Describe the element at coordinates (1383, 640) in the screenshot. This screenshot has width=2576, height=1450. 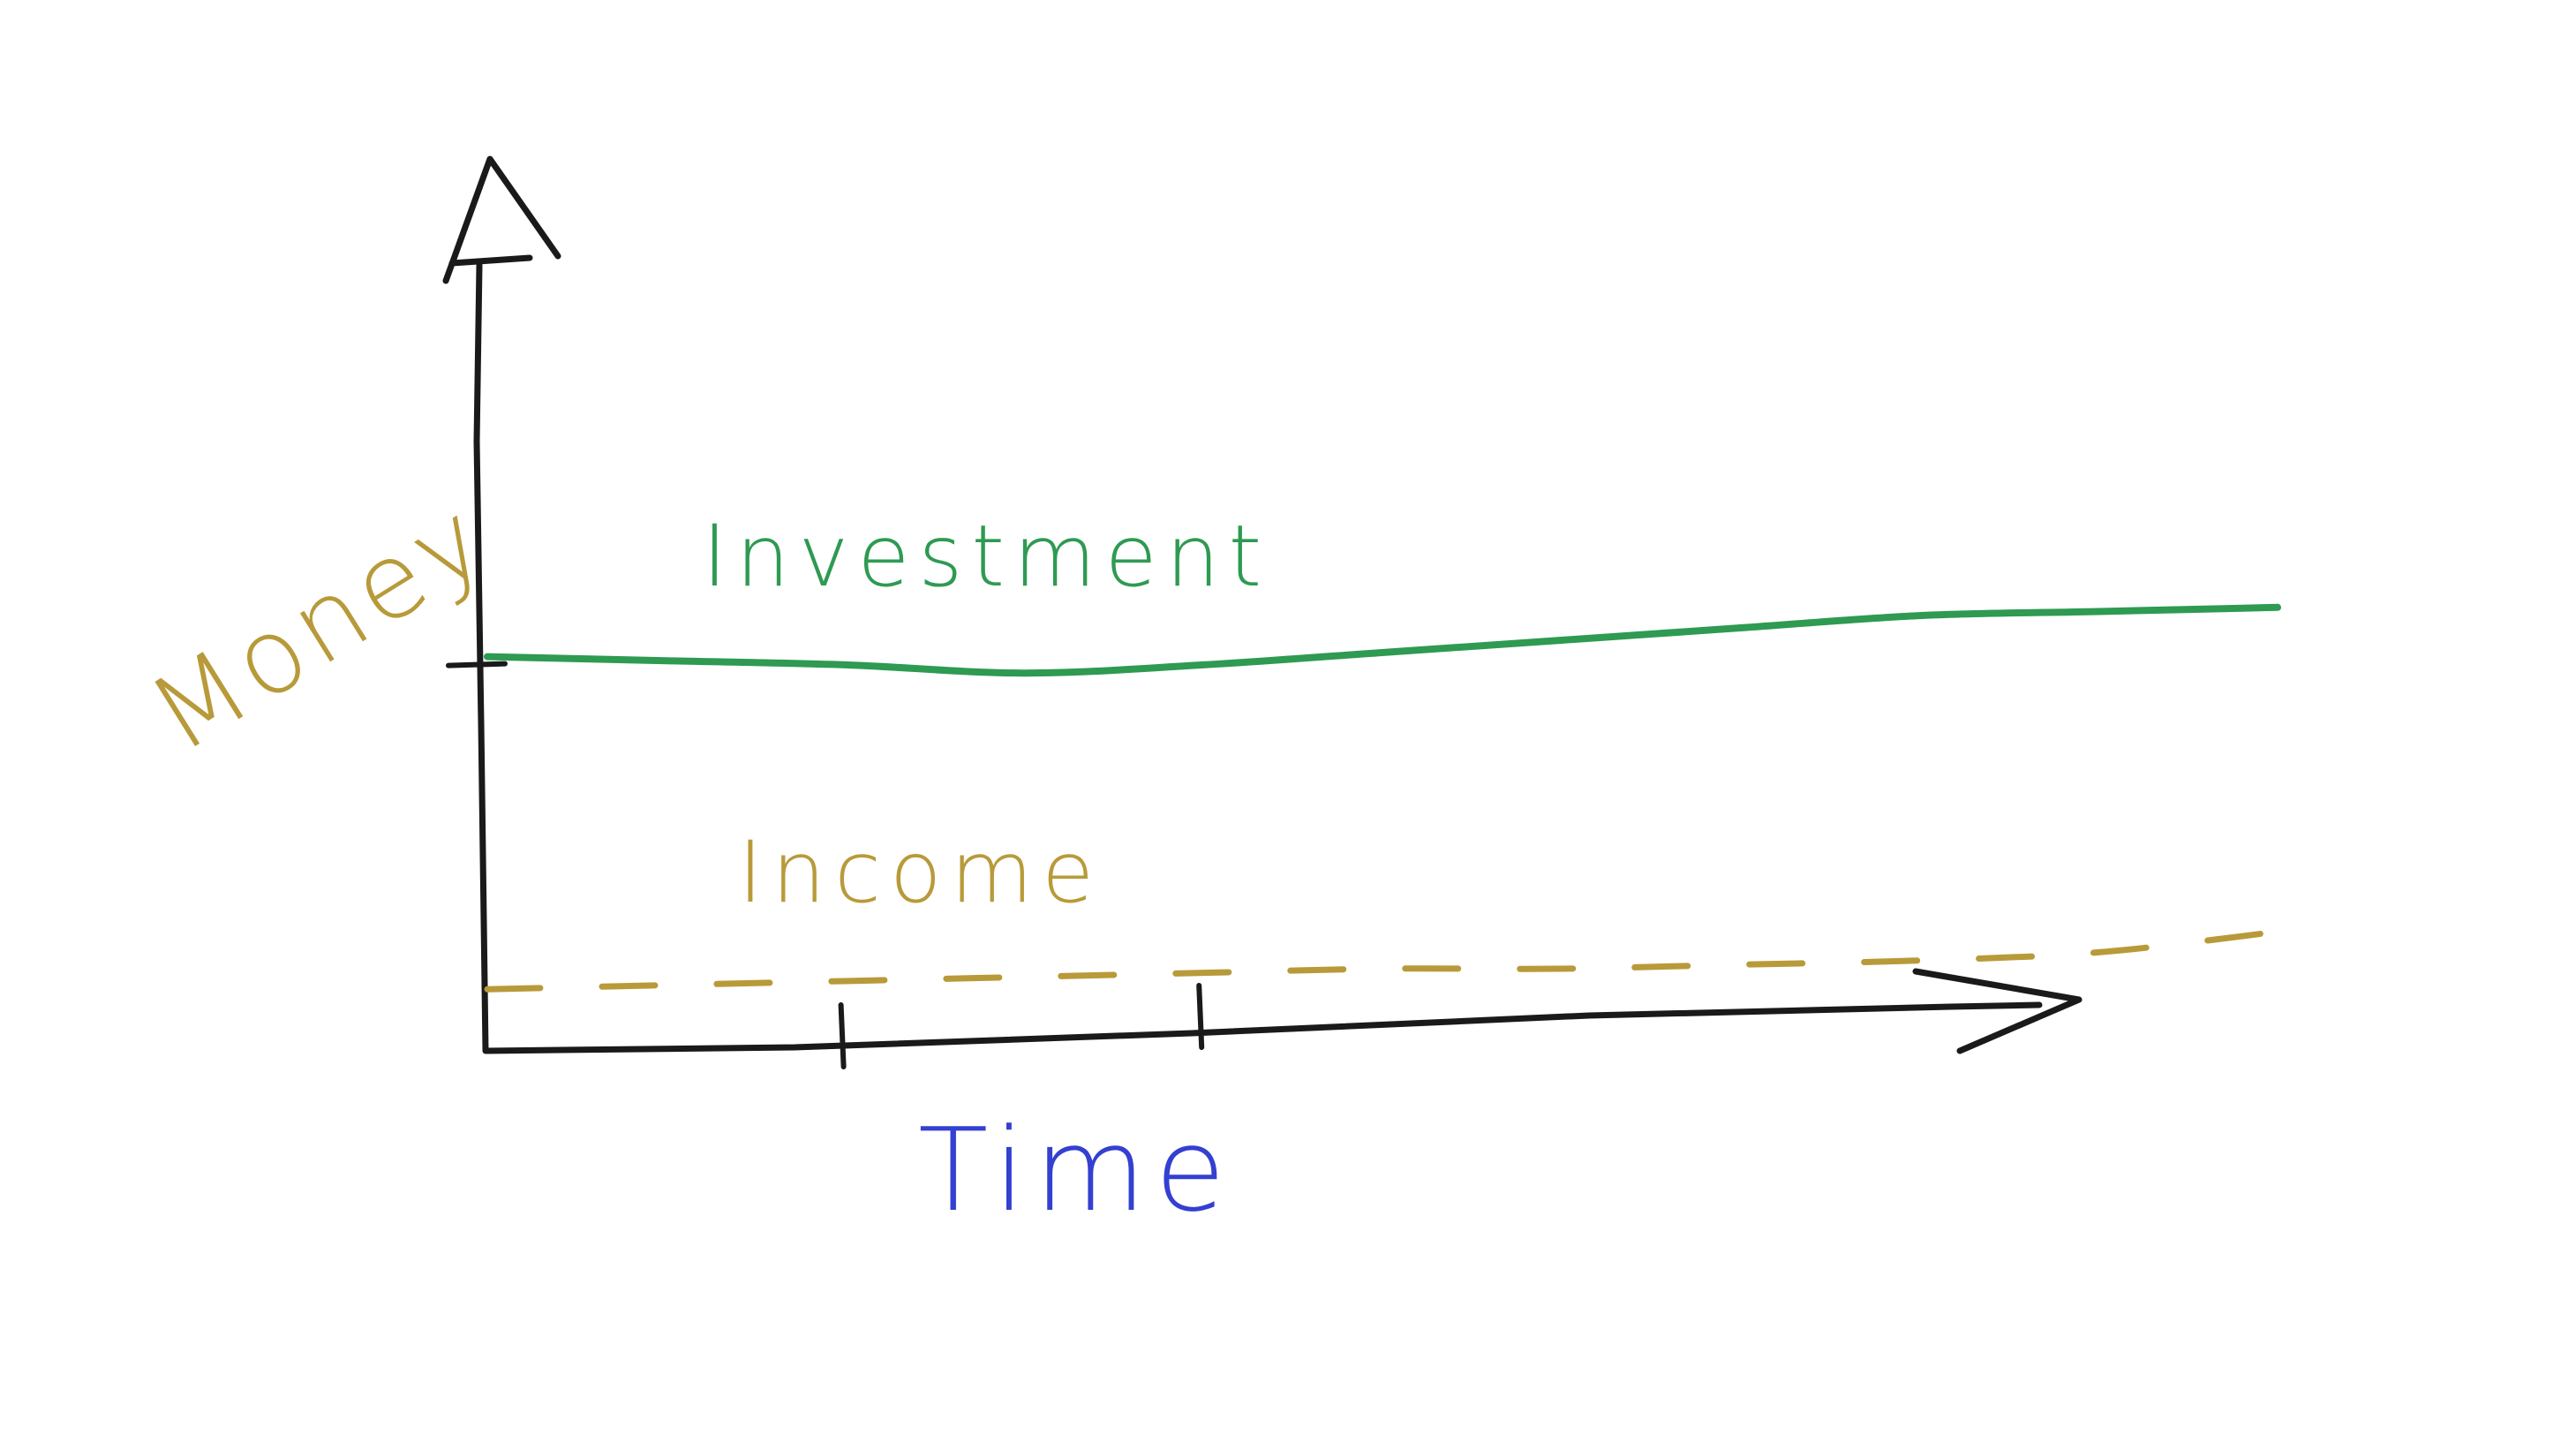
I see `series-line-investment` at that location.